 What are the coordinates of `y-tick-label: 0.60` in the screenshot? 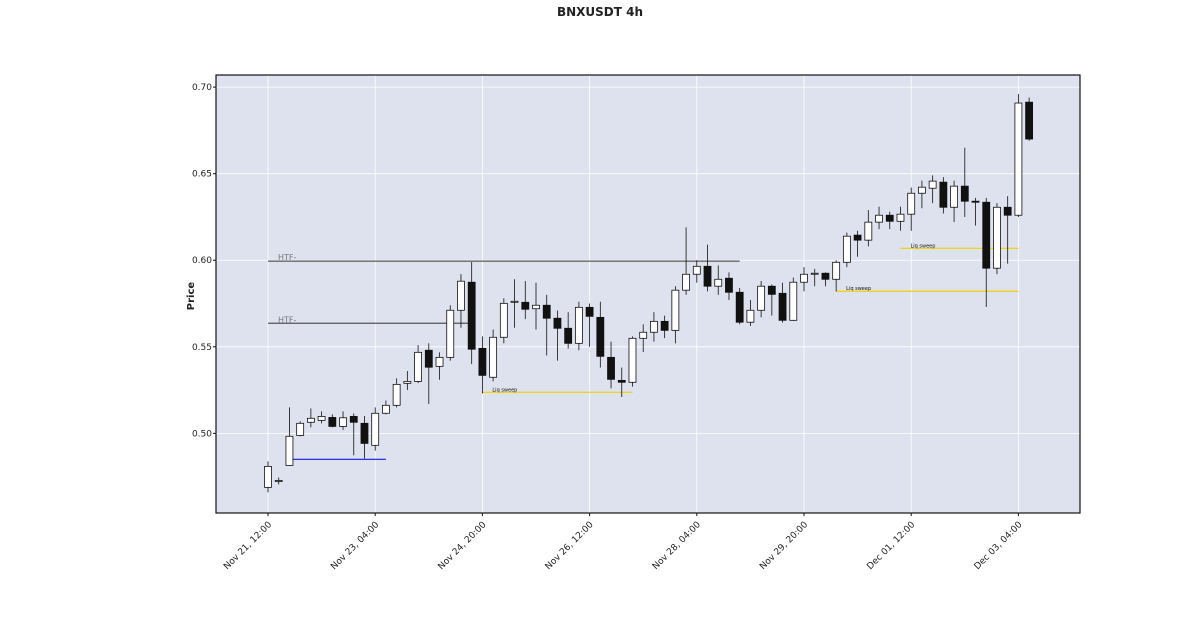 It's located at (202, 261).